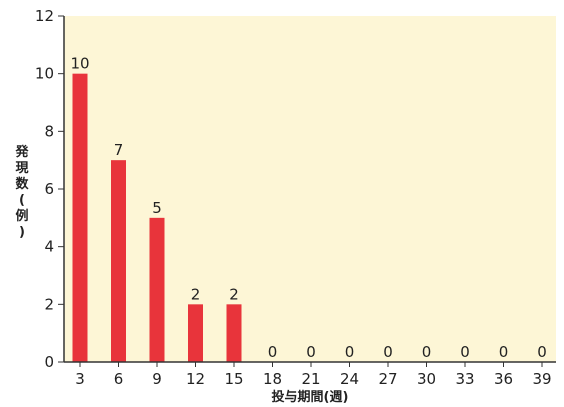 The width and height of the screenshot is (564, 407). Describe the element at coordinates (387, 379) in the screenshot. I see `x-tick-label-27: 27` at that location.